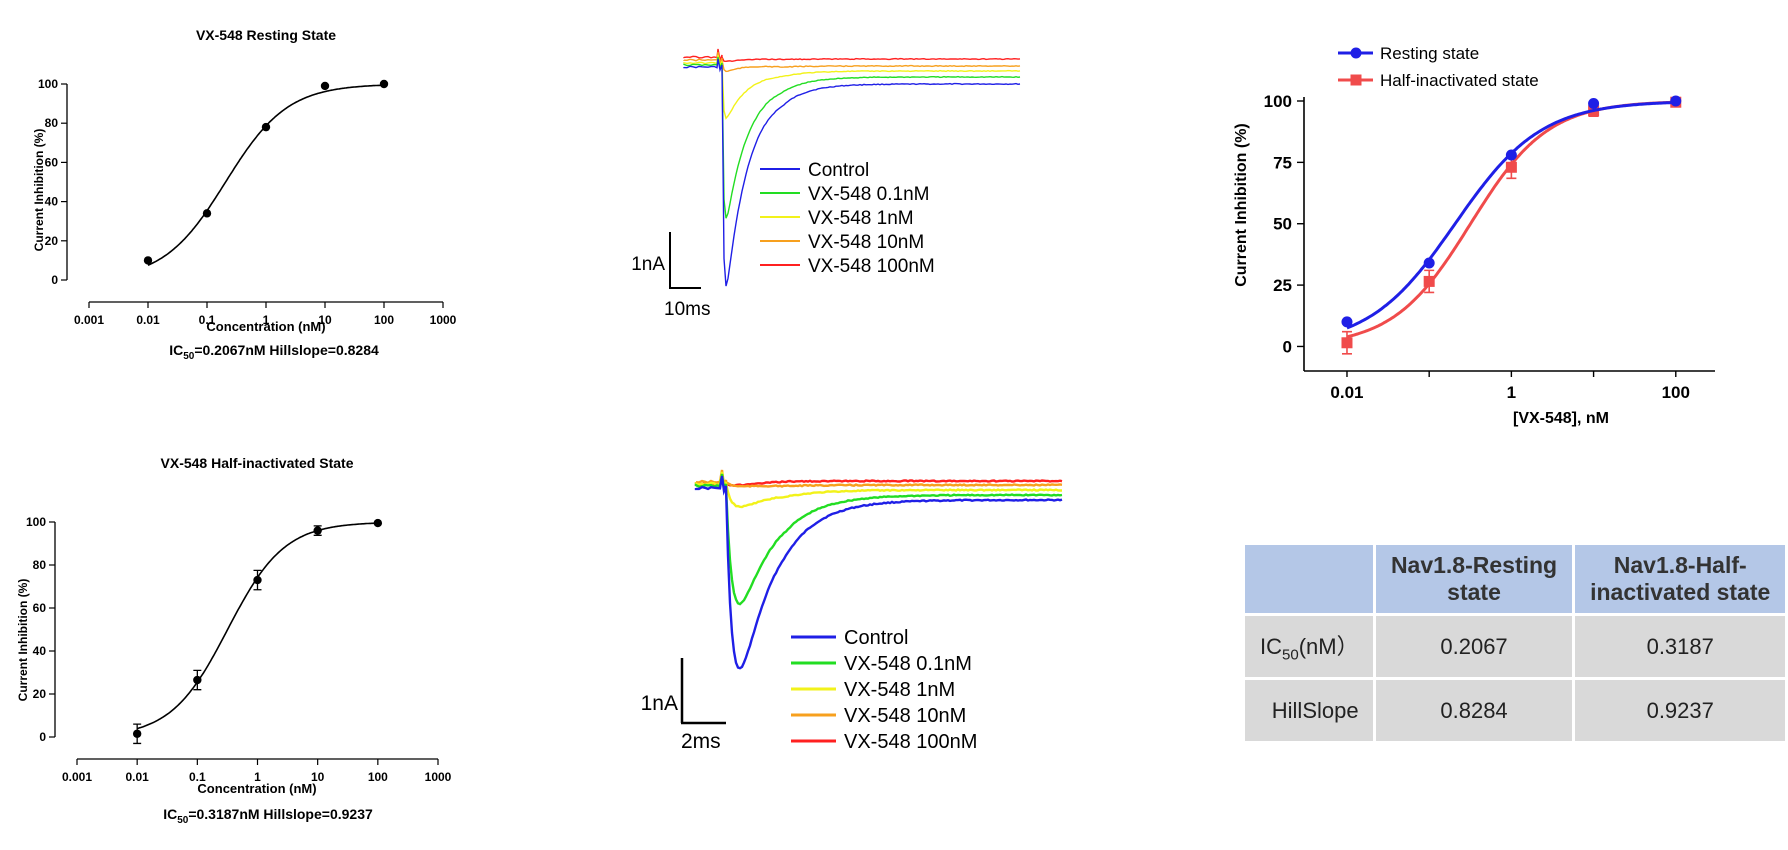 This screenshot has width=1788, height=850. I want to click on scale-bar: 1nA 2ms, so click(683, 705).